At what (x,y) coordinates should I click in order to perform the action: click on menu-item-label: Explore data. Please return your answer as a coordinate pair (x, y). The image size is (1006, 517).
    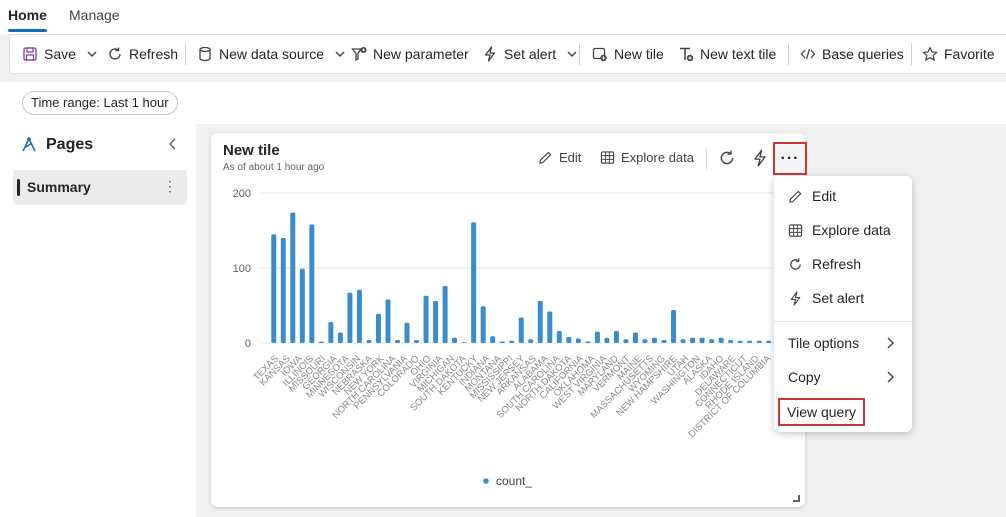
    Looking at the image, I should click on (851, 230).